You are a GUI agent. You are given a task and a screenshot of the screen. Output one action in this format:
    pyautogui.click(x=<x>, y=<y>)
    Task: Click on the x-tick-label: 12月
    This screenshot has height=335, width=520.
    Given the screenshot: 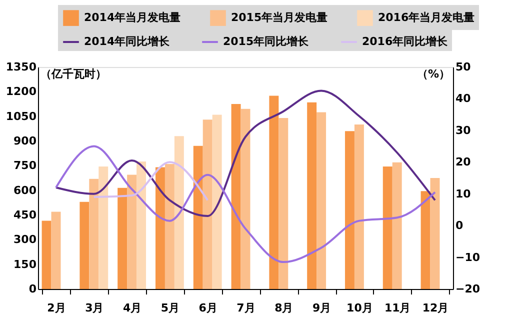 What is the action you would take?
    pyautogui.click(x=435, y=308)
    